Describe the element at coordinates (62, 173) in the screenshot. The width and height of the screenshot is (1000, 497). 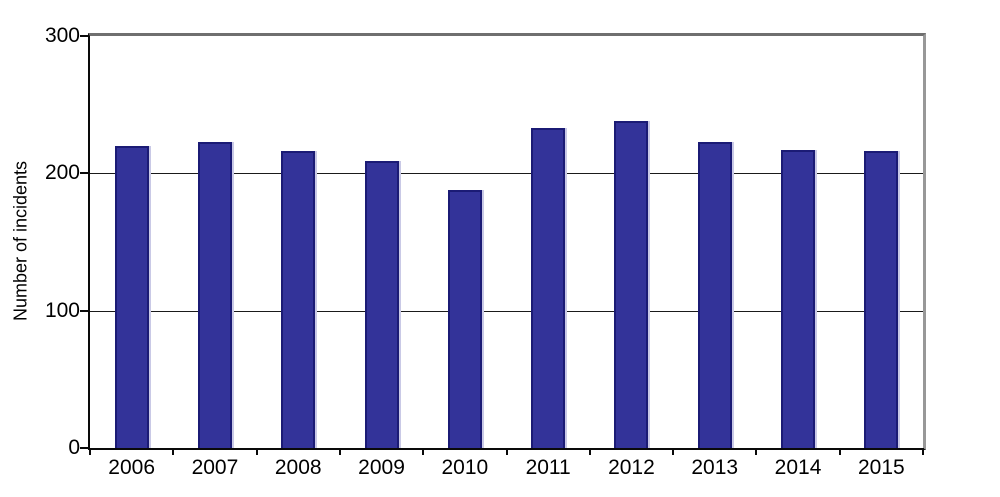
I see `y-tick-label-200: 200` at that location.